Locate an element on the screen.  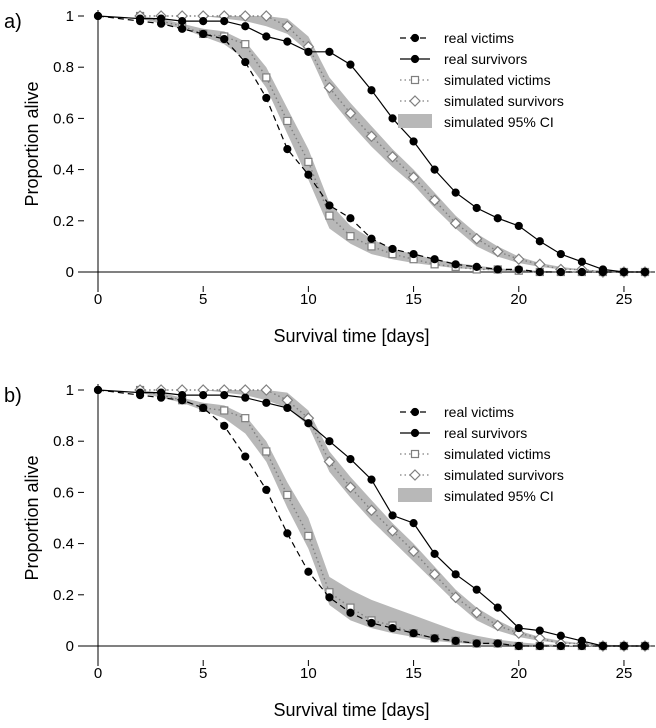
x-tick-label: 5 is located at coordinates (203, 299).